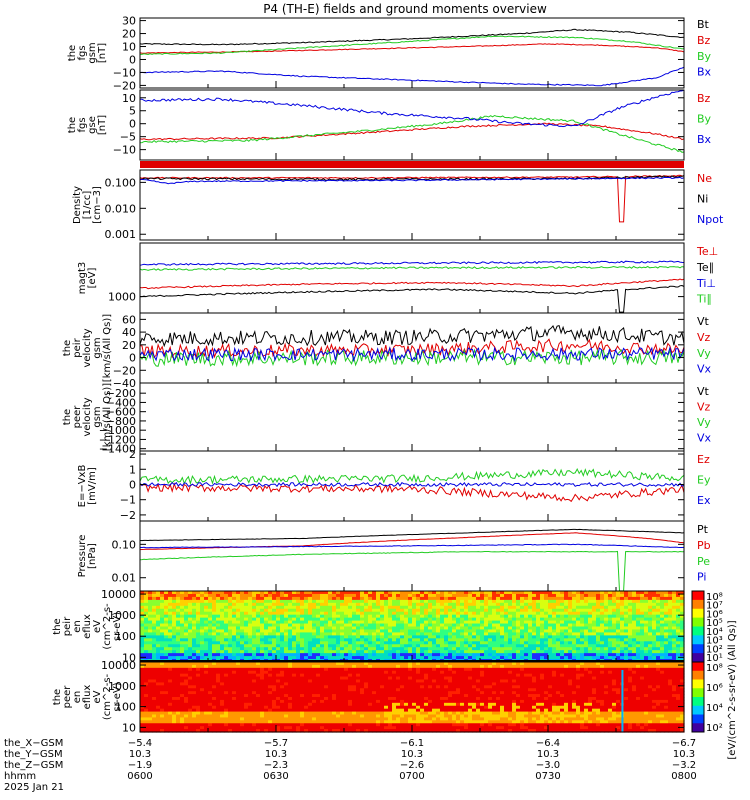 The width and height of the screenshot is (750, 800). What do you see at coordinates (117, 626) in the screenshot?
I see `ylabel-peir_eflux: sr-eV)` at bounding box center [117, 626].